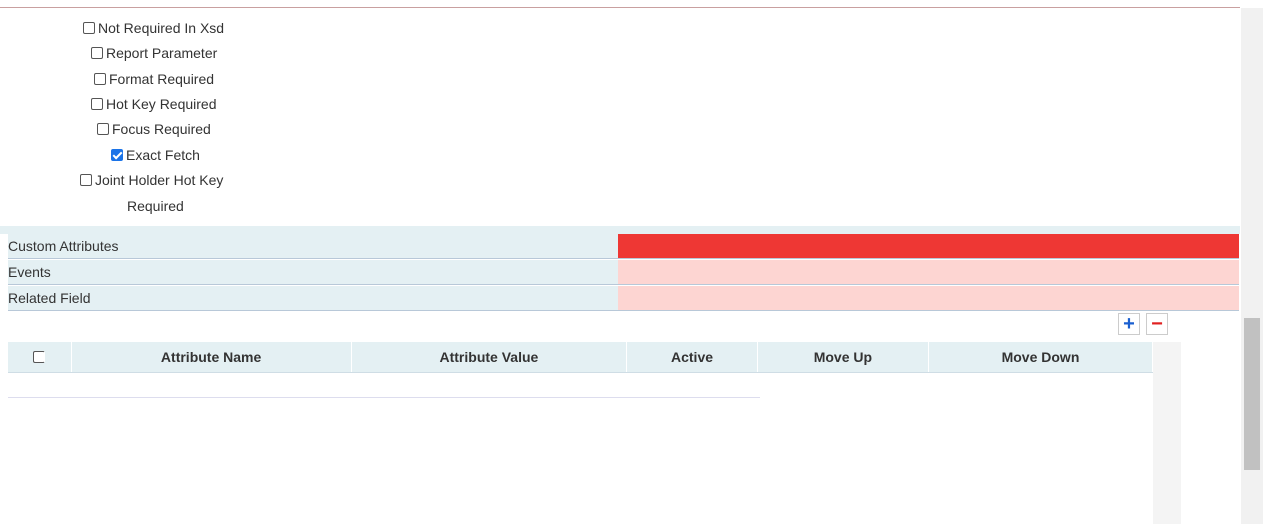 The image size is (1263, 524). I want to click on inner-scrollbar, so click(1167, 433).